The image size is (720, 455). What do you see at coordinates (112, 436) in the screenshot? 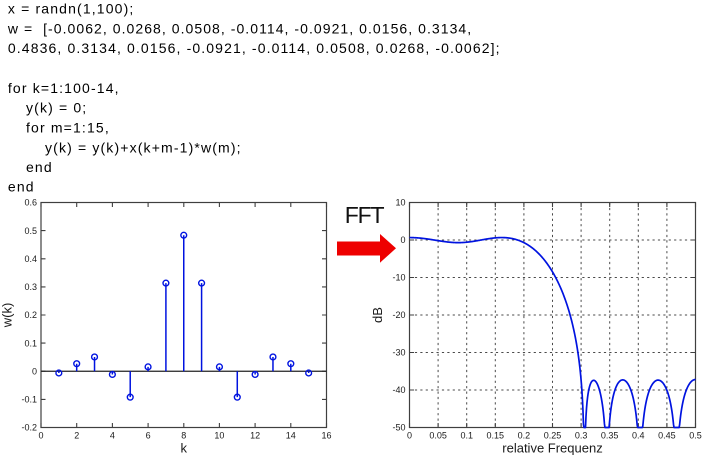
I see `svg-text: 4` at bounding box center [112, 436].